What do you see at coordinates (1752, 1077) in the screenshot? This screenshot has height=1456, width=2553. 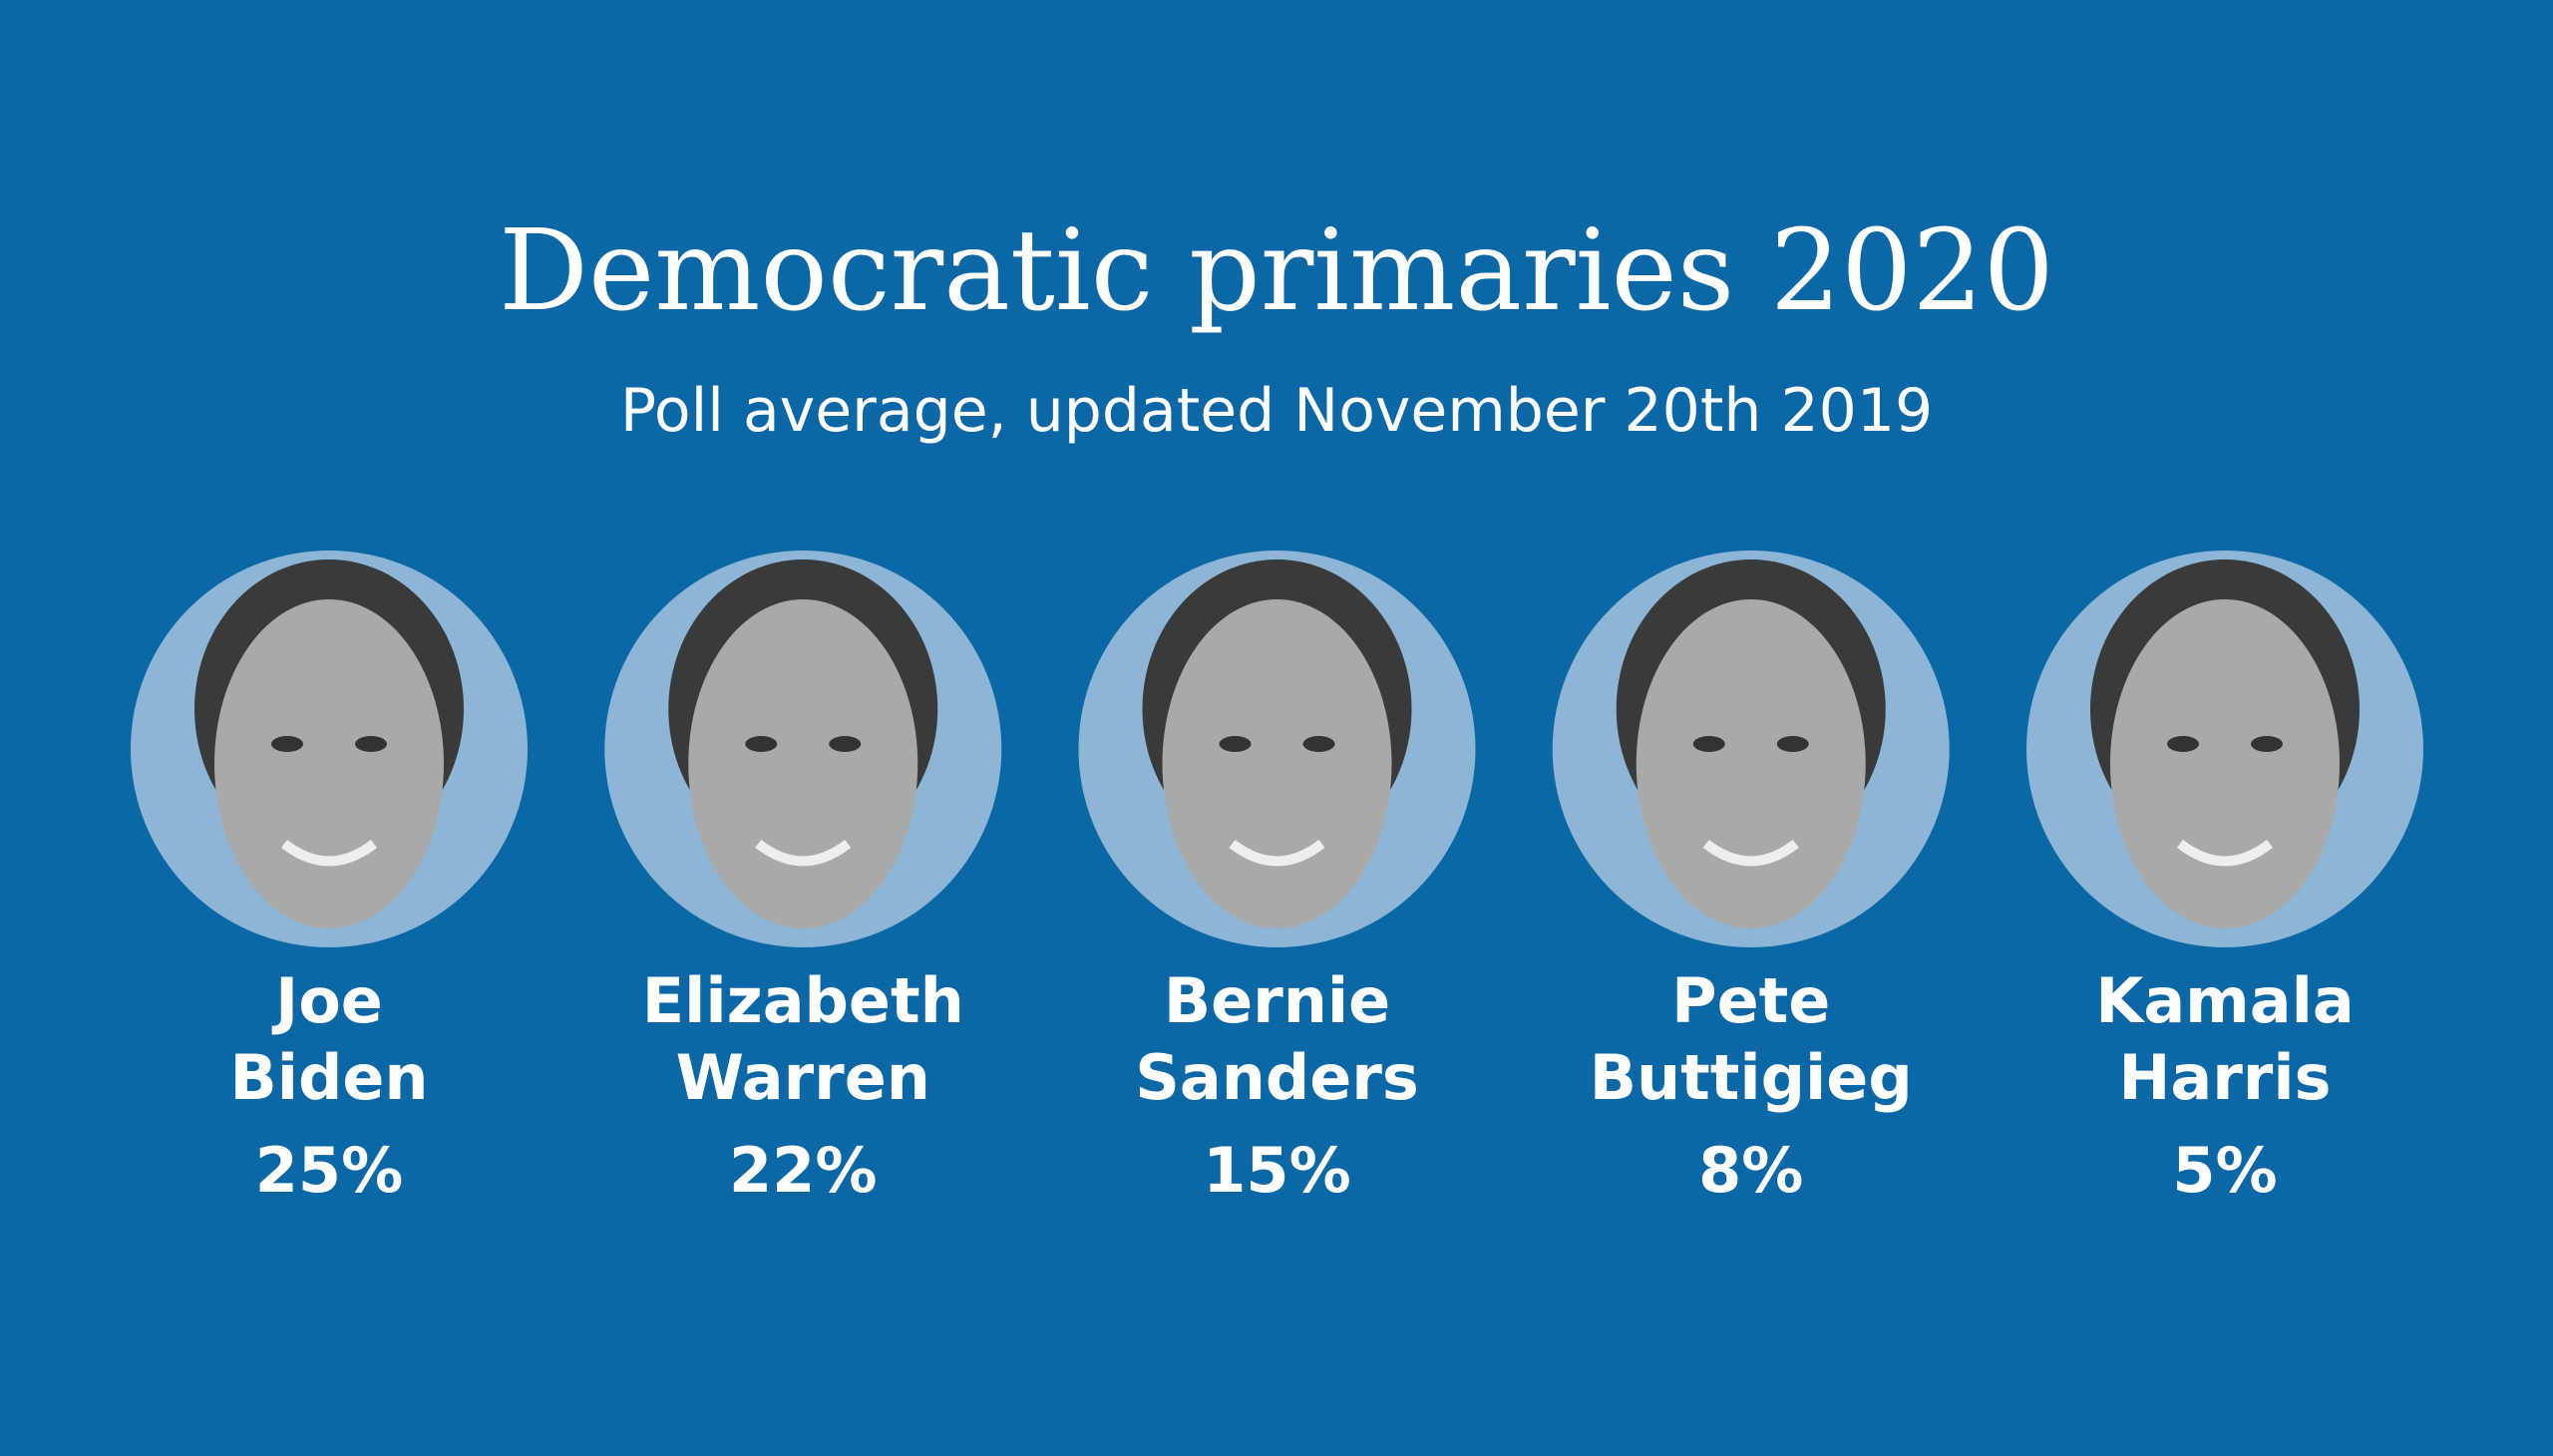 I see `candidate-last-name: Buttigieg` at bounding box center [1752, 1077].